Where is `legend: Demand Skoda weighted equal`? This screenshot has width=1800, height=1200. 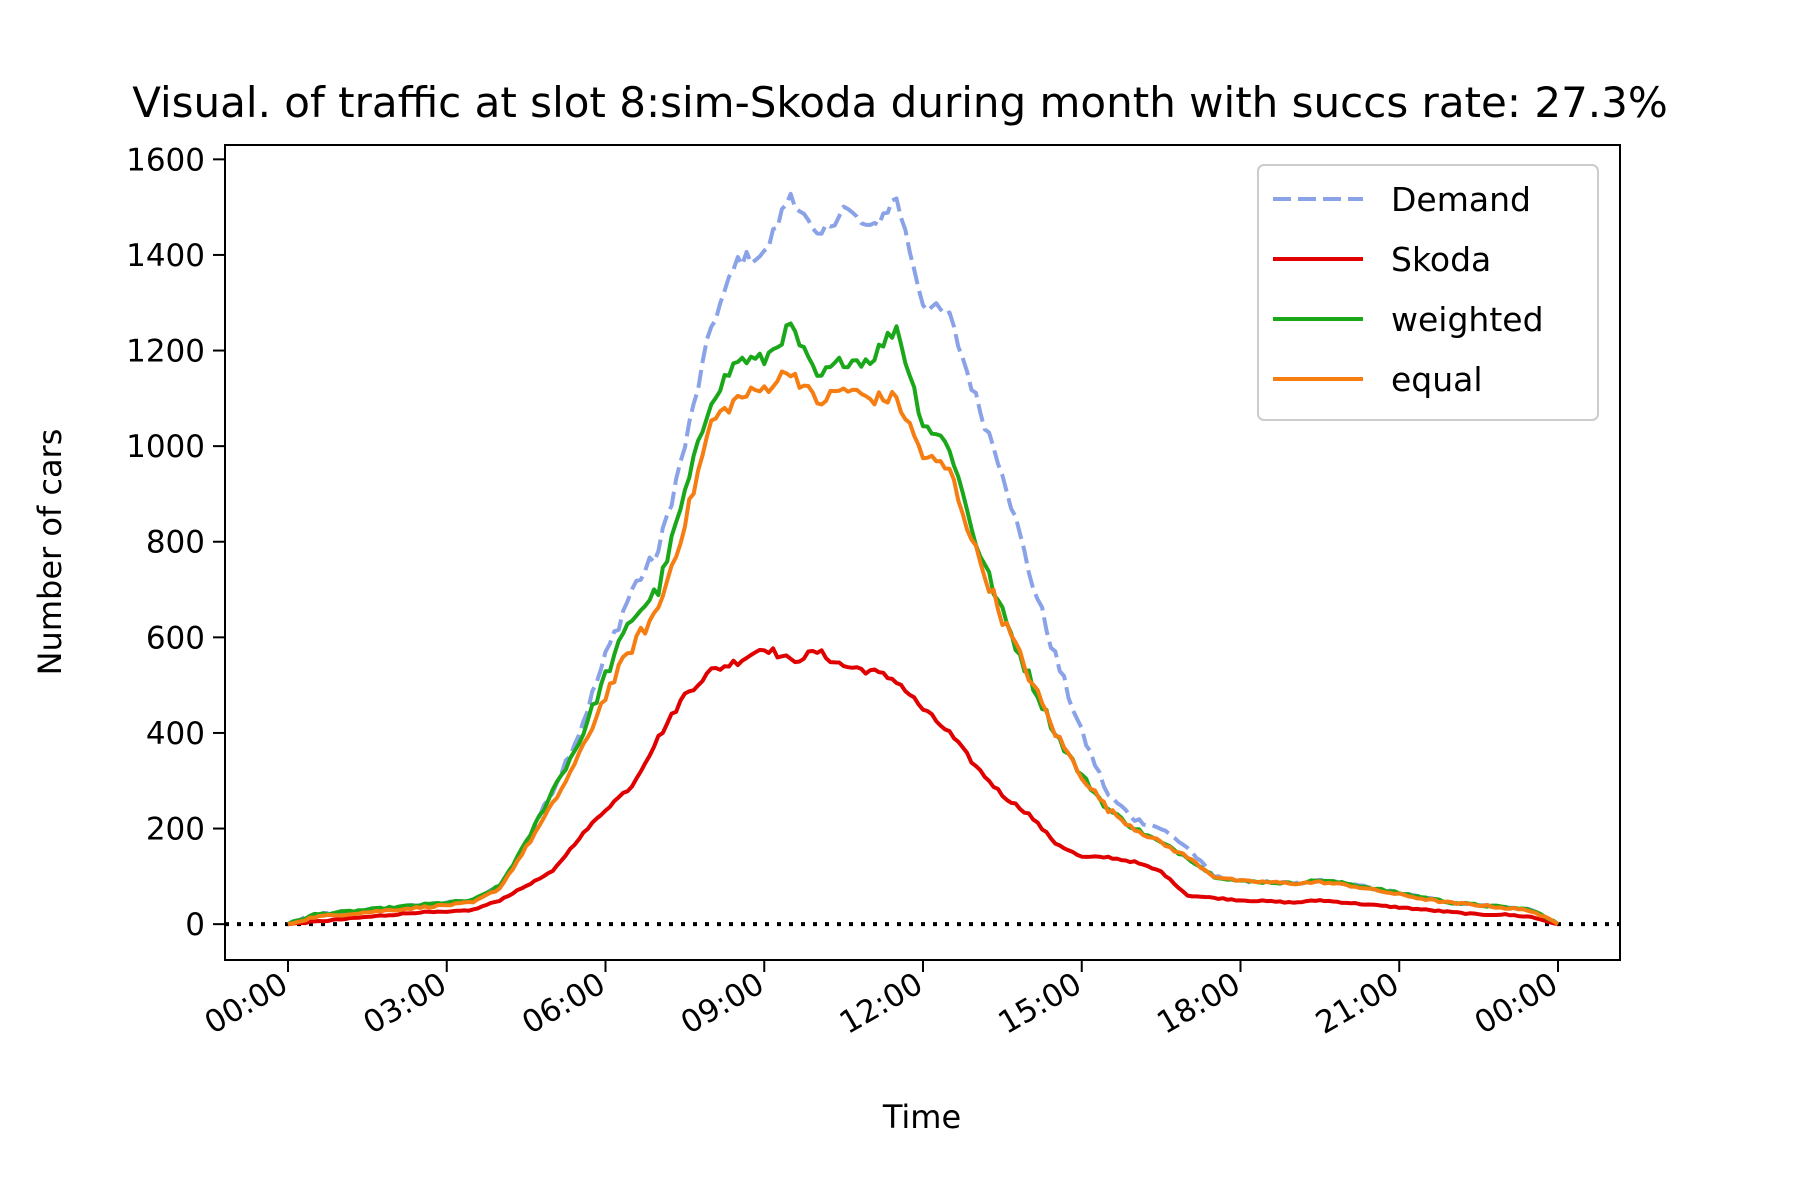
legend: Demand Skoda weighted equal is located at coordinates (1428, 292).